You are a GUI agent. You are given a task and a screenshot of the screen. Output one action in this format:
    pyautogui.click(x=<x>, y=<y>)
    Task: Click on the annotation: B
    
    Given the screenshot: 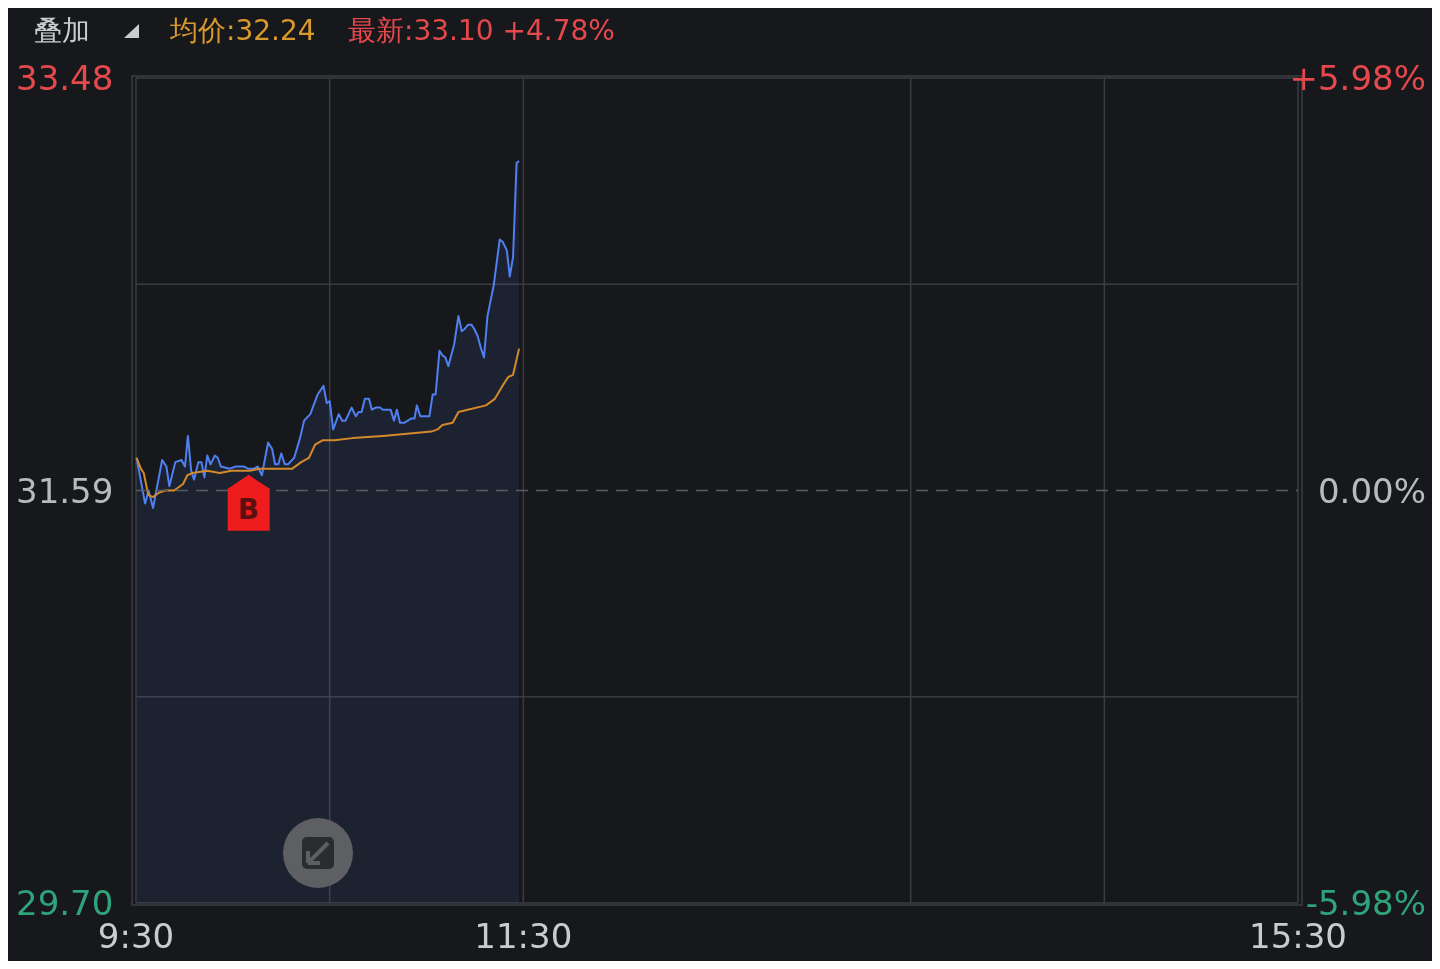 What is the action you would take?
    pyautogui.click(x=249, y=509)
    